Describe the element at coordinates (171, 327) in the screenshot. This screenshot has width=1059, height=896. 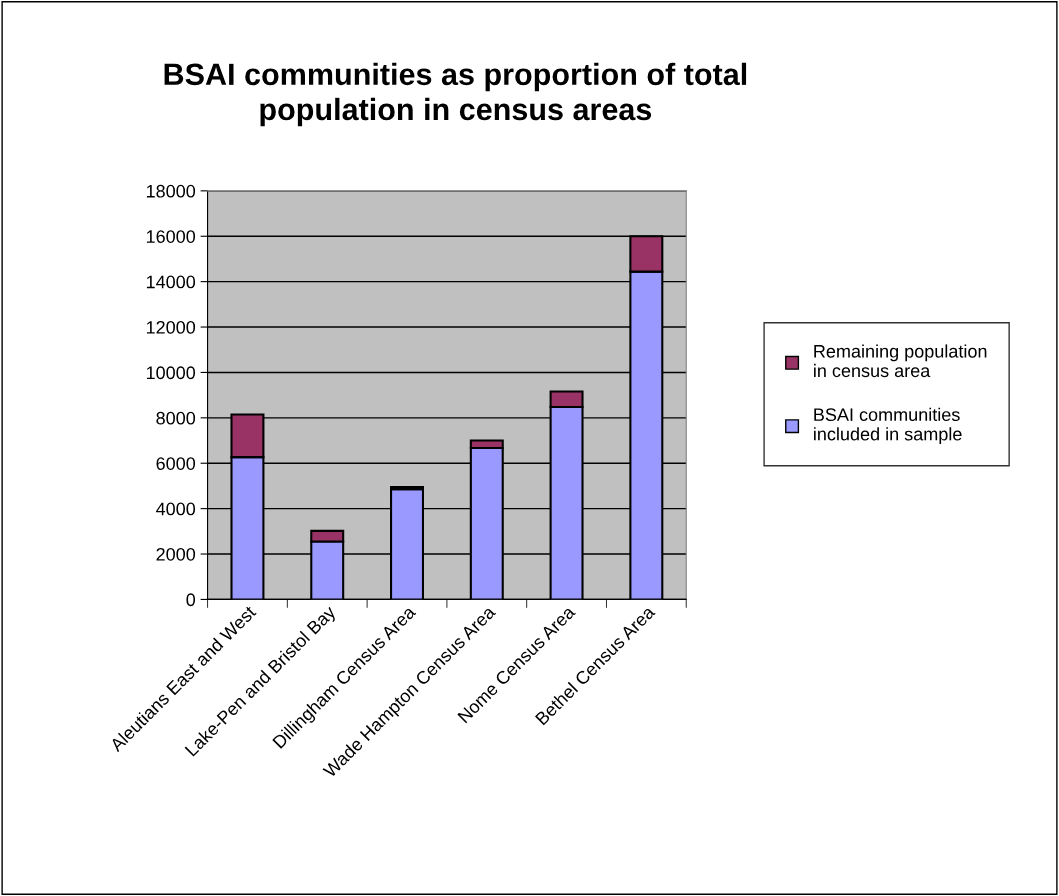
I see `y-tick-label: 12000` at that location.